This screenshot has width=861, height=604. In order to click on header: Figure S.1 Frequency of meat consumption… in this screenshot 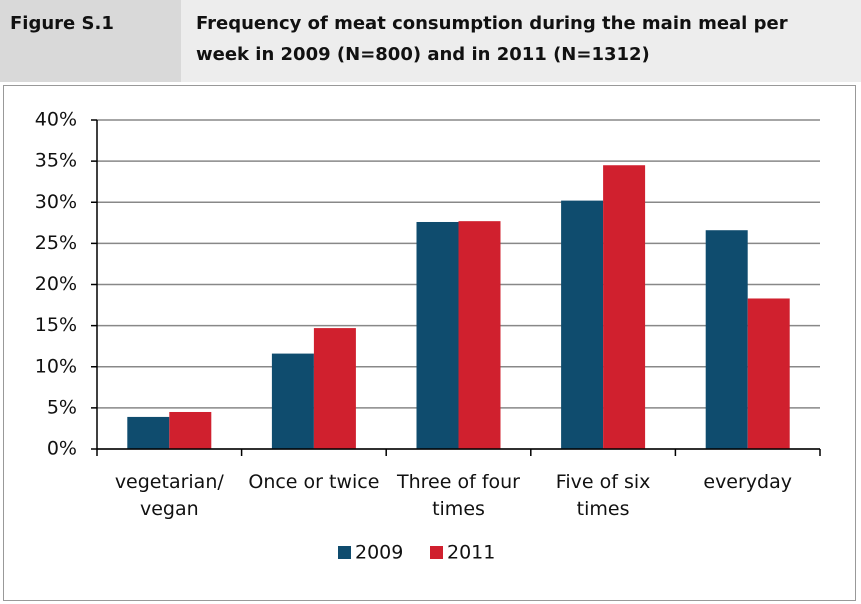, I will do `click(430, 41)`.